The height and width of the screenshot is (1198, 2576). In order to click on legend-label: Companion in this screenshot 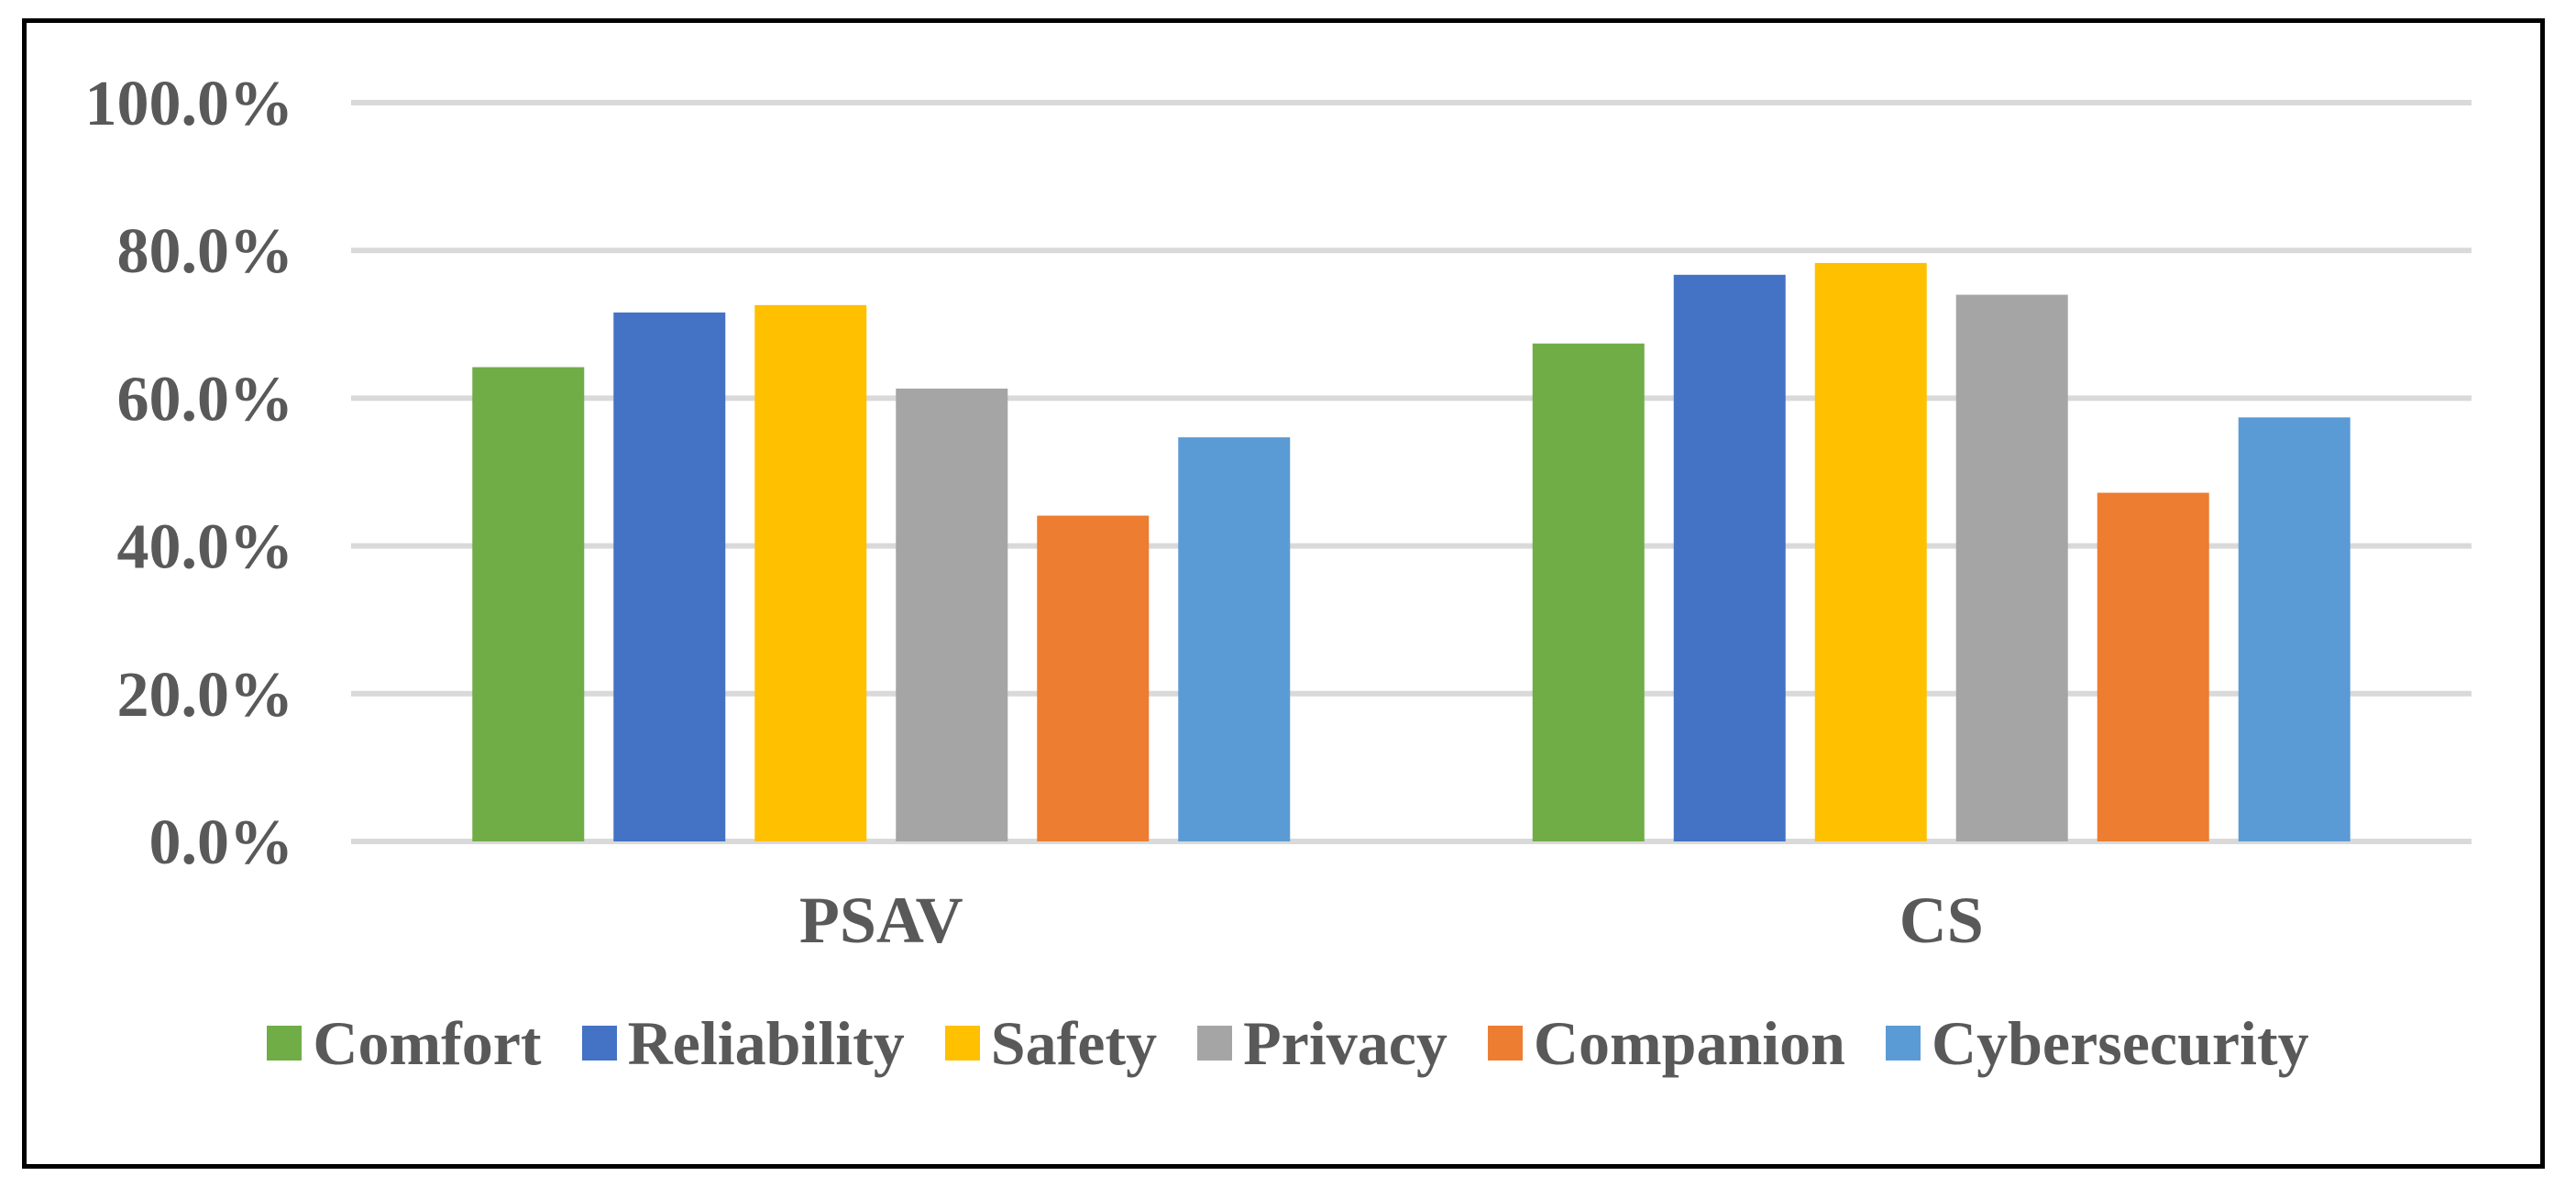, I will do `click(1689, 1043)`.